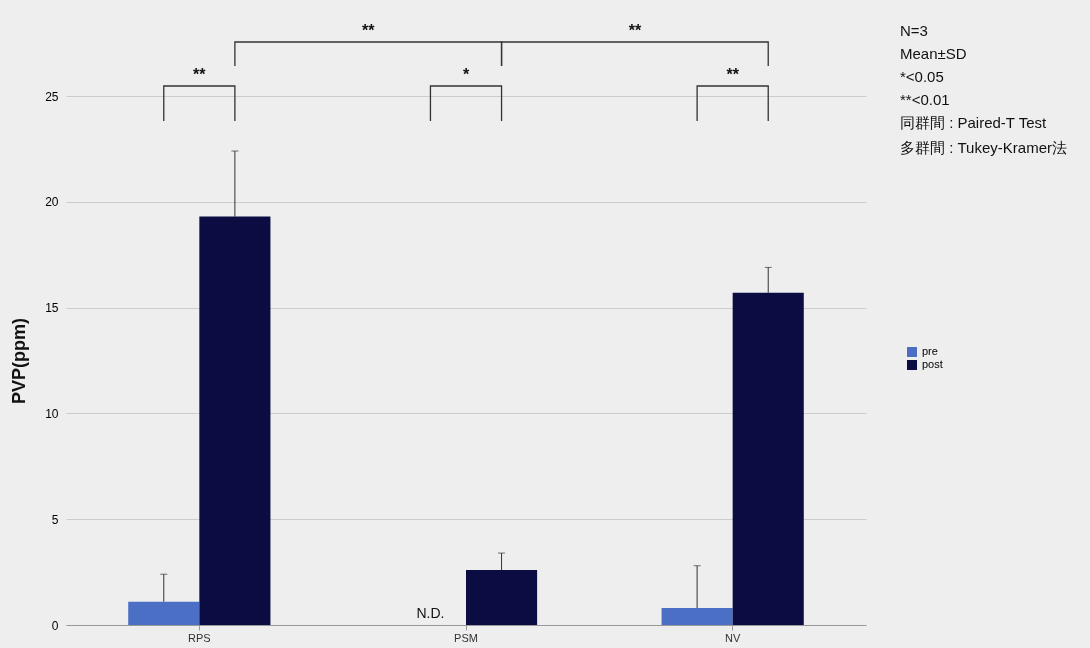 This screenshot has height=648, width=1090. I want to click on x-tick-label: NV, so click(733, 637).